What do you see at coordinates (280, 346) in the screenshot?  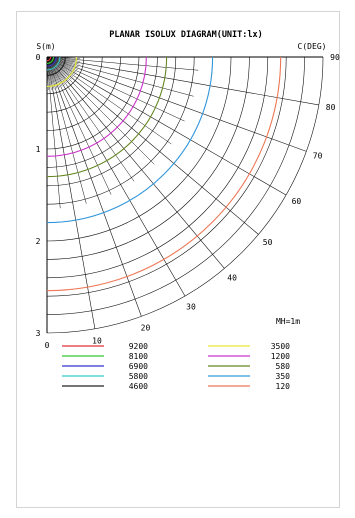 I see `legend-label-3500: 3500` at bounding box center [280, 346].